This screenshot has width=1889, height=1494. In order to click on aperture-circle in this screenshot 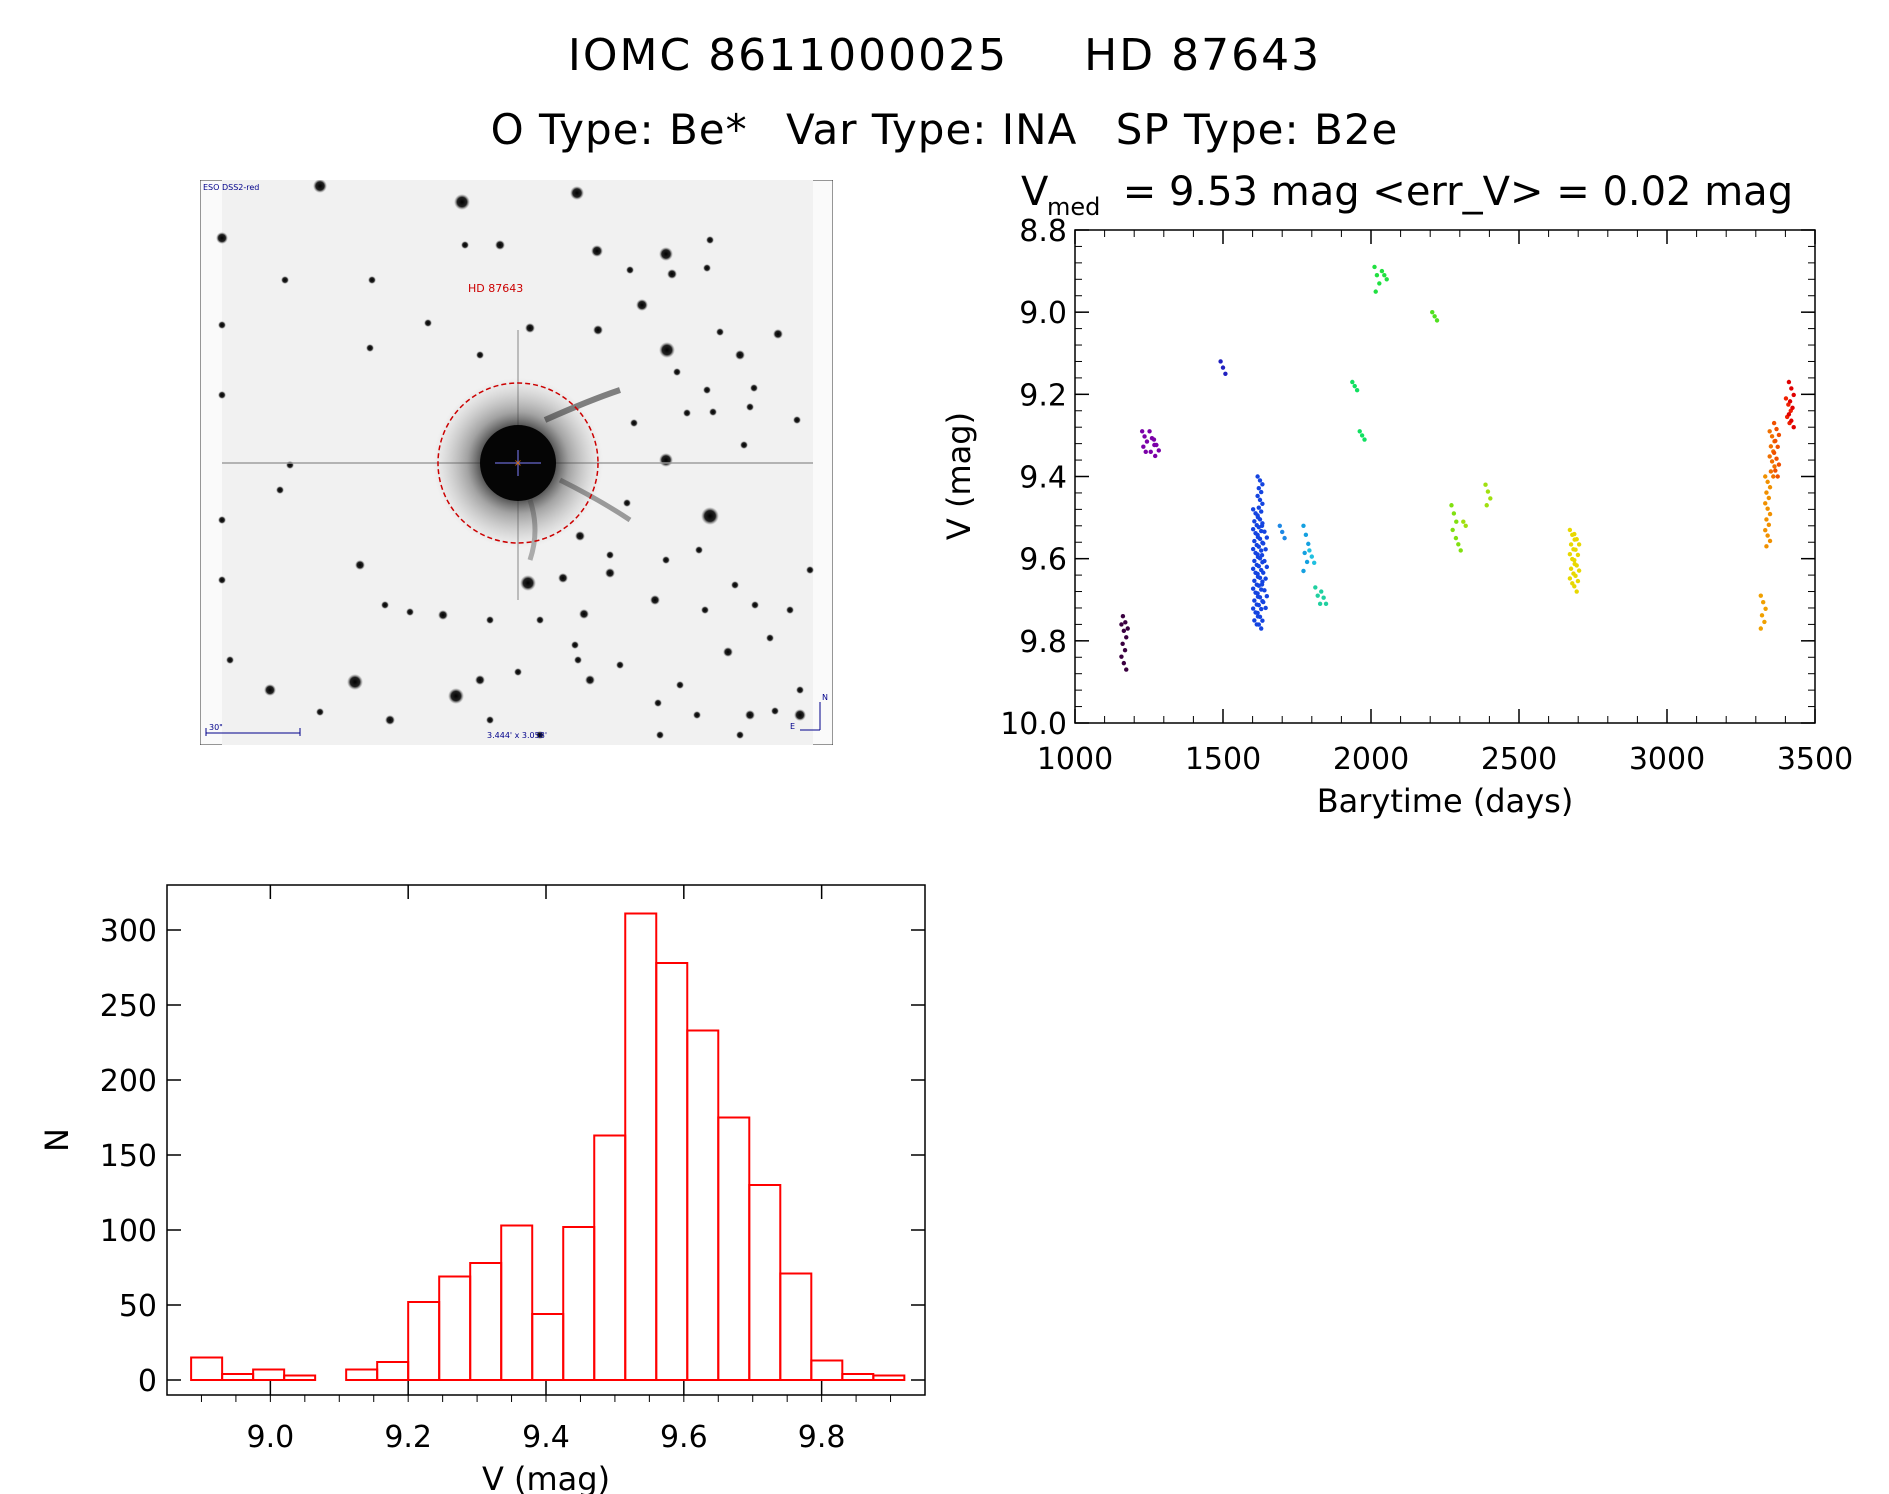, I will do `click(518, 463)`.